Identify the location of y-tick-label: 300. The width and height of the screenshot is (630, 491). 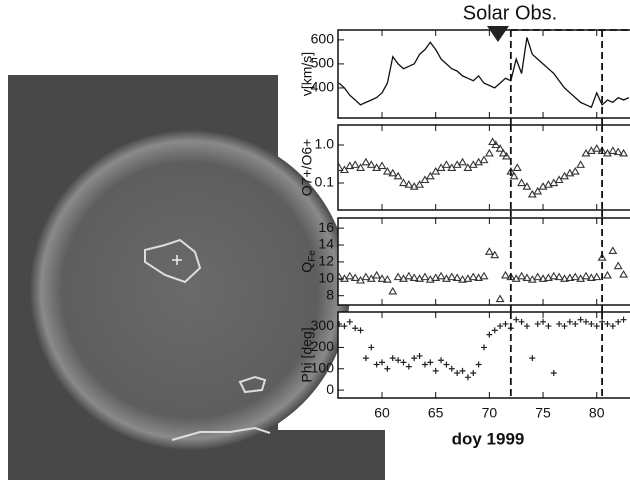
(323, 325).